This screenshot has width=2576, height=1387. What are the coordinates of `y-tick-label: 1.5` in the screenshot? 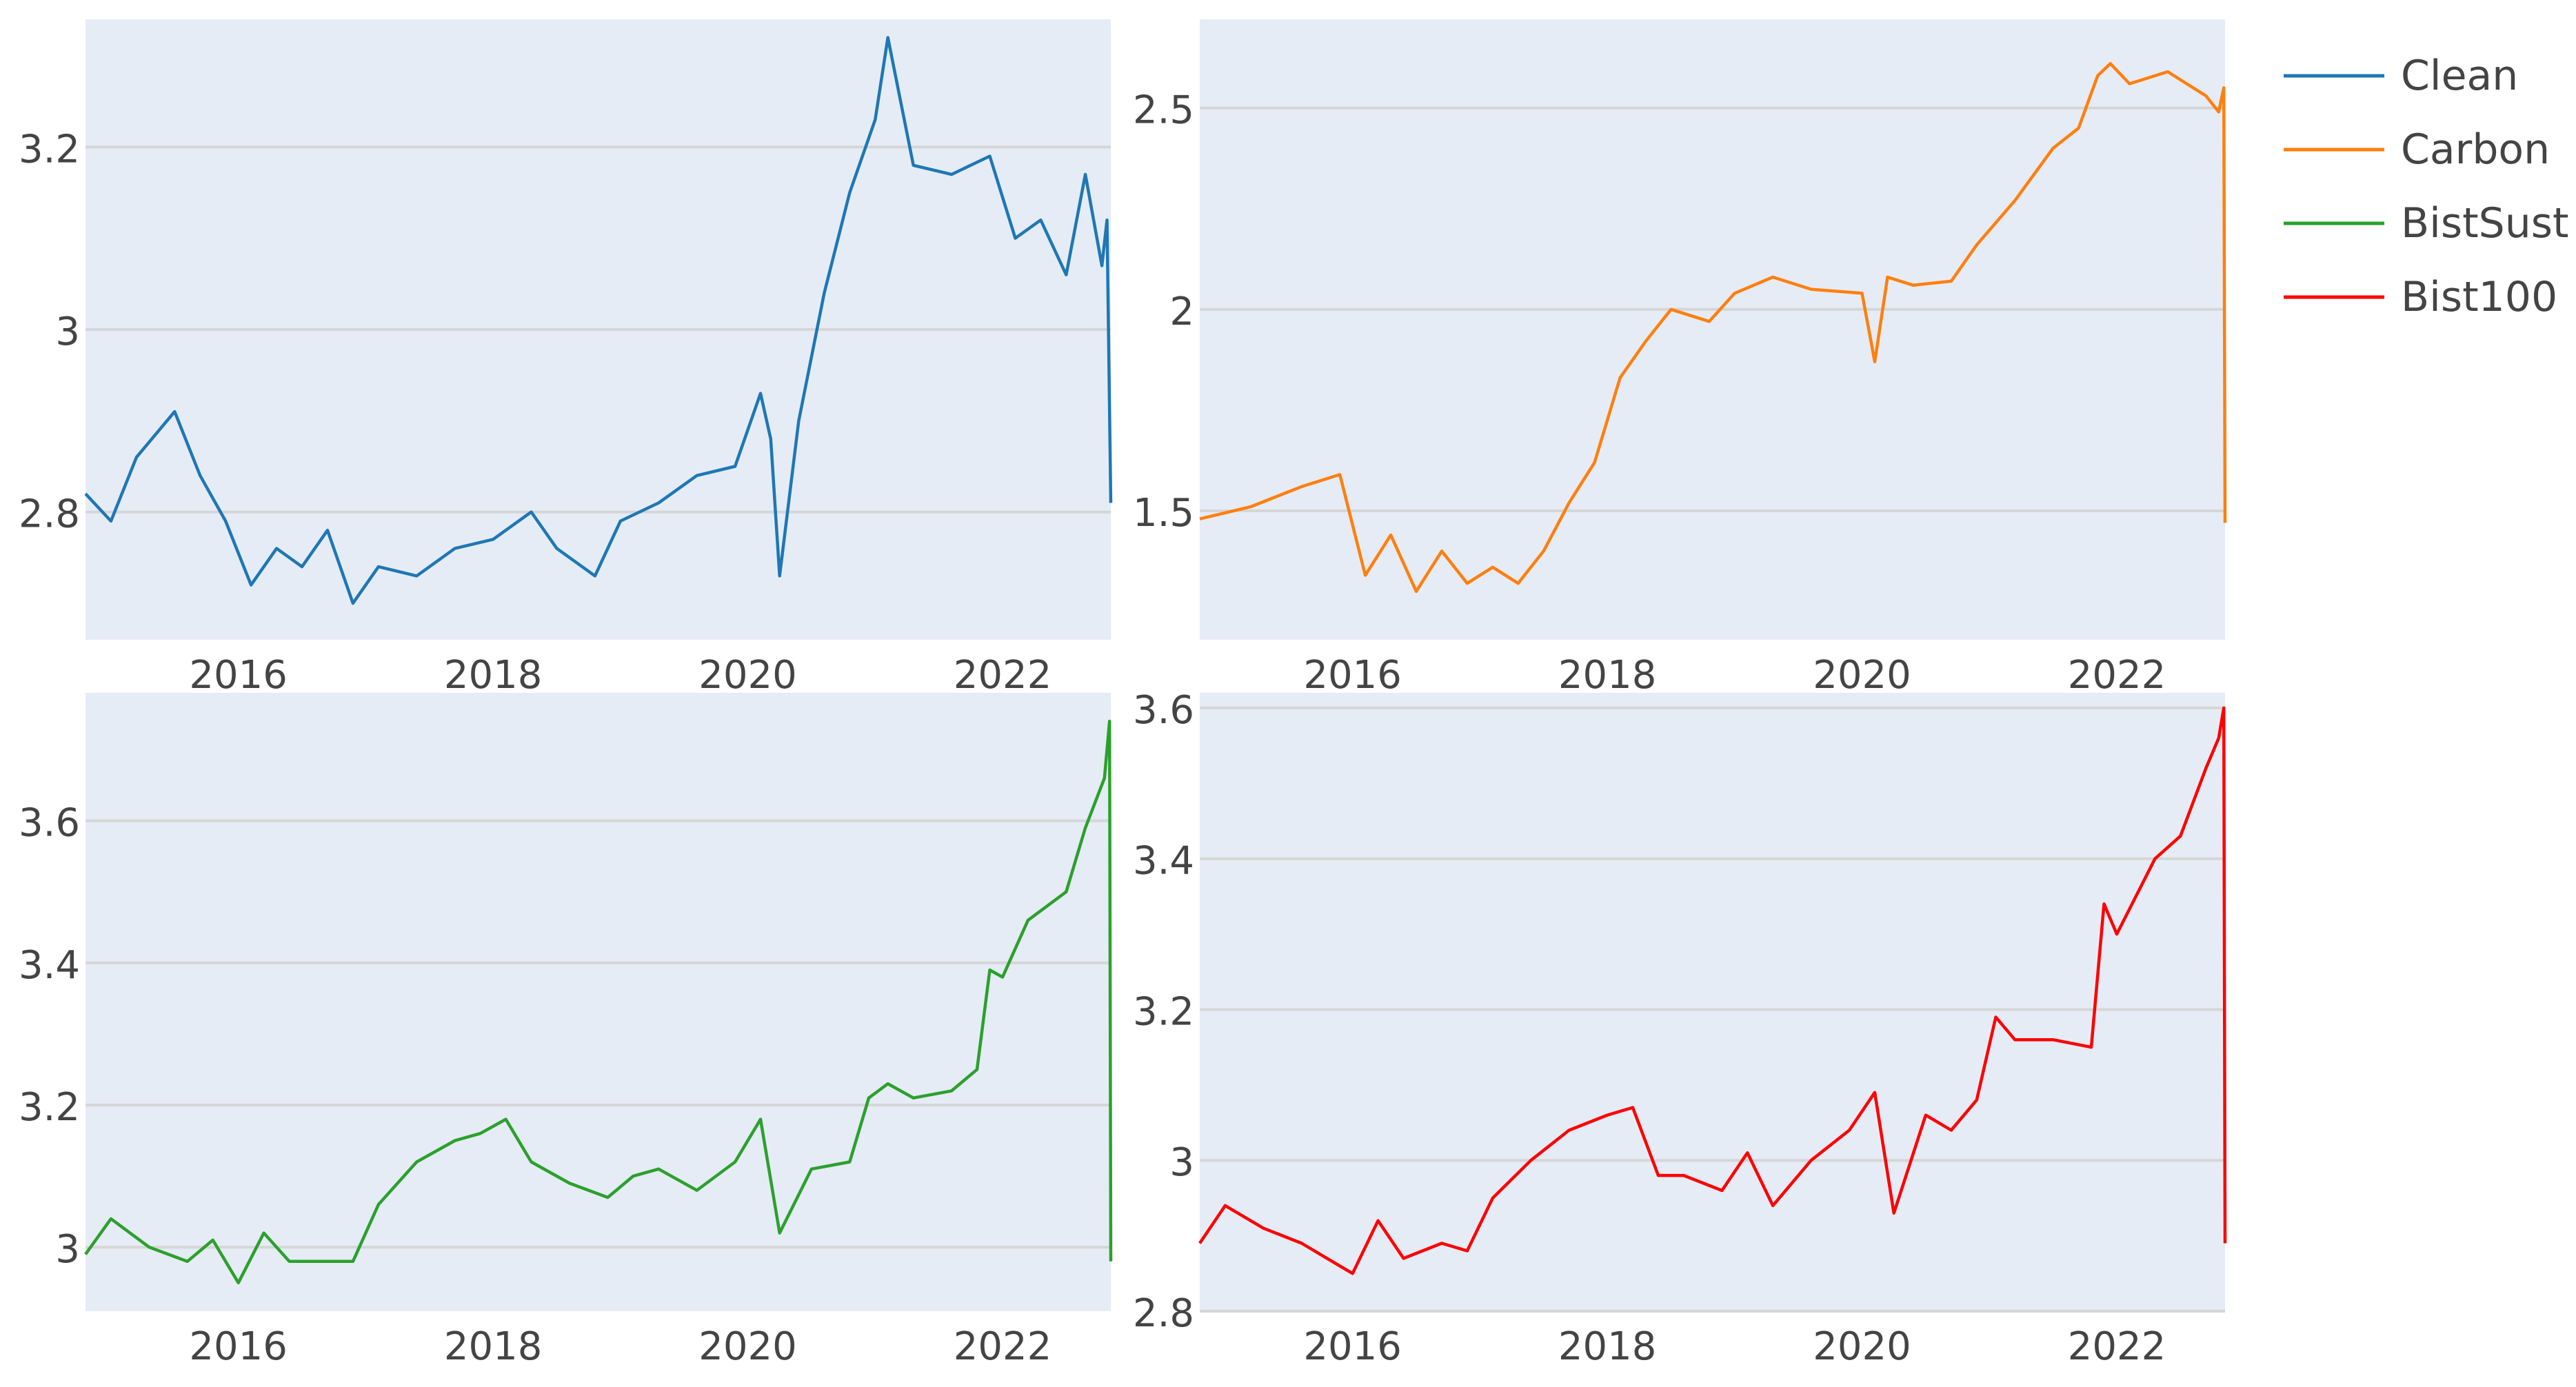 It's located at (1163, 513).